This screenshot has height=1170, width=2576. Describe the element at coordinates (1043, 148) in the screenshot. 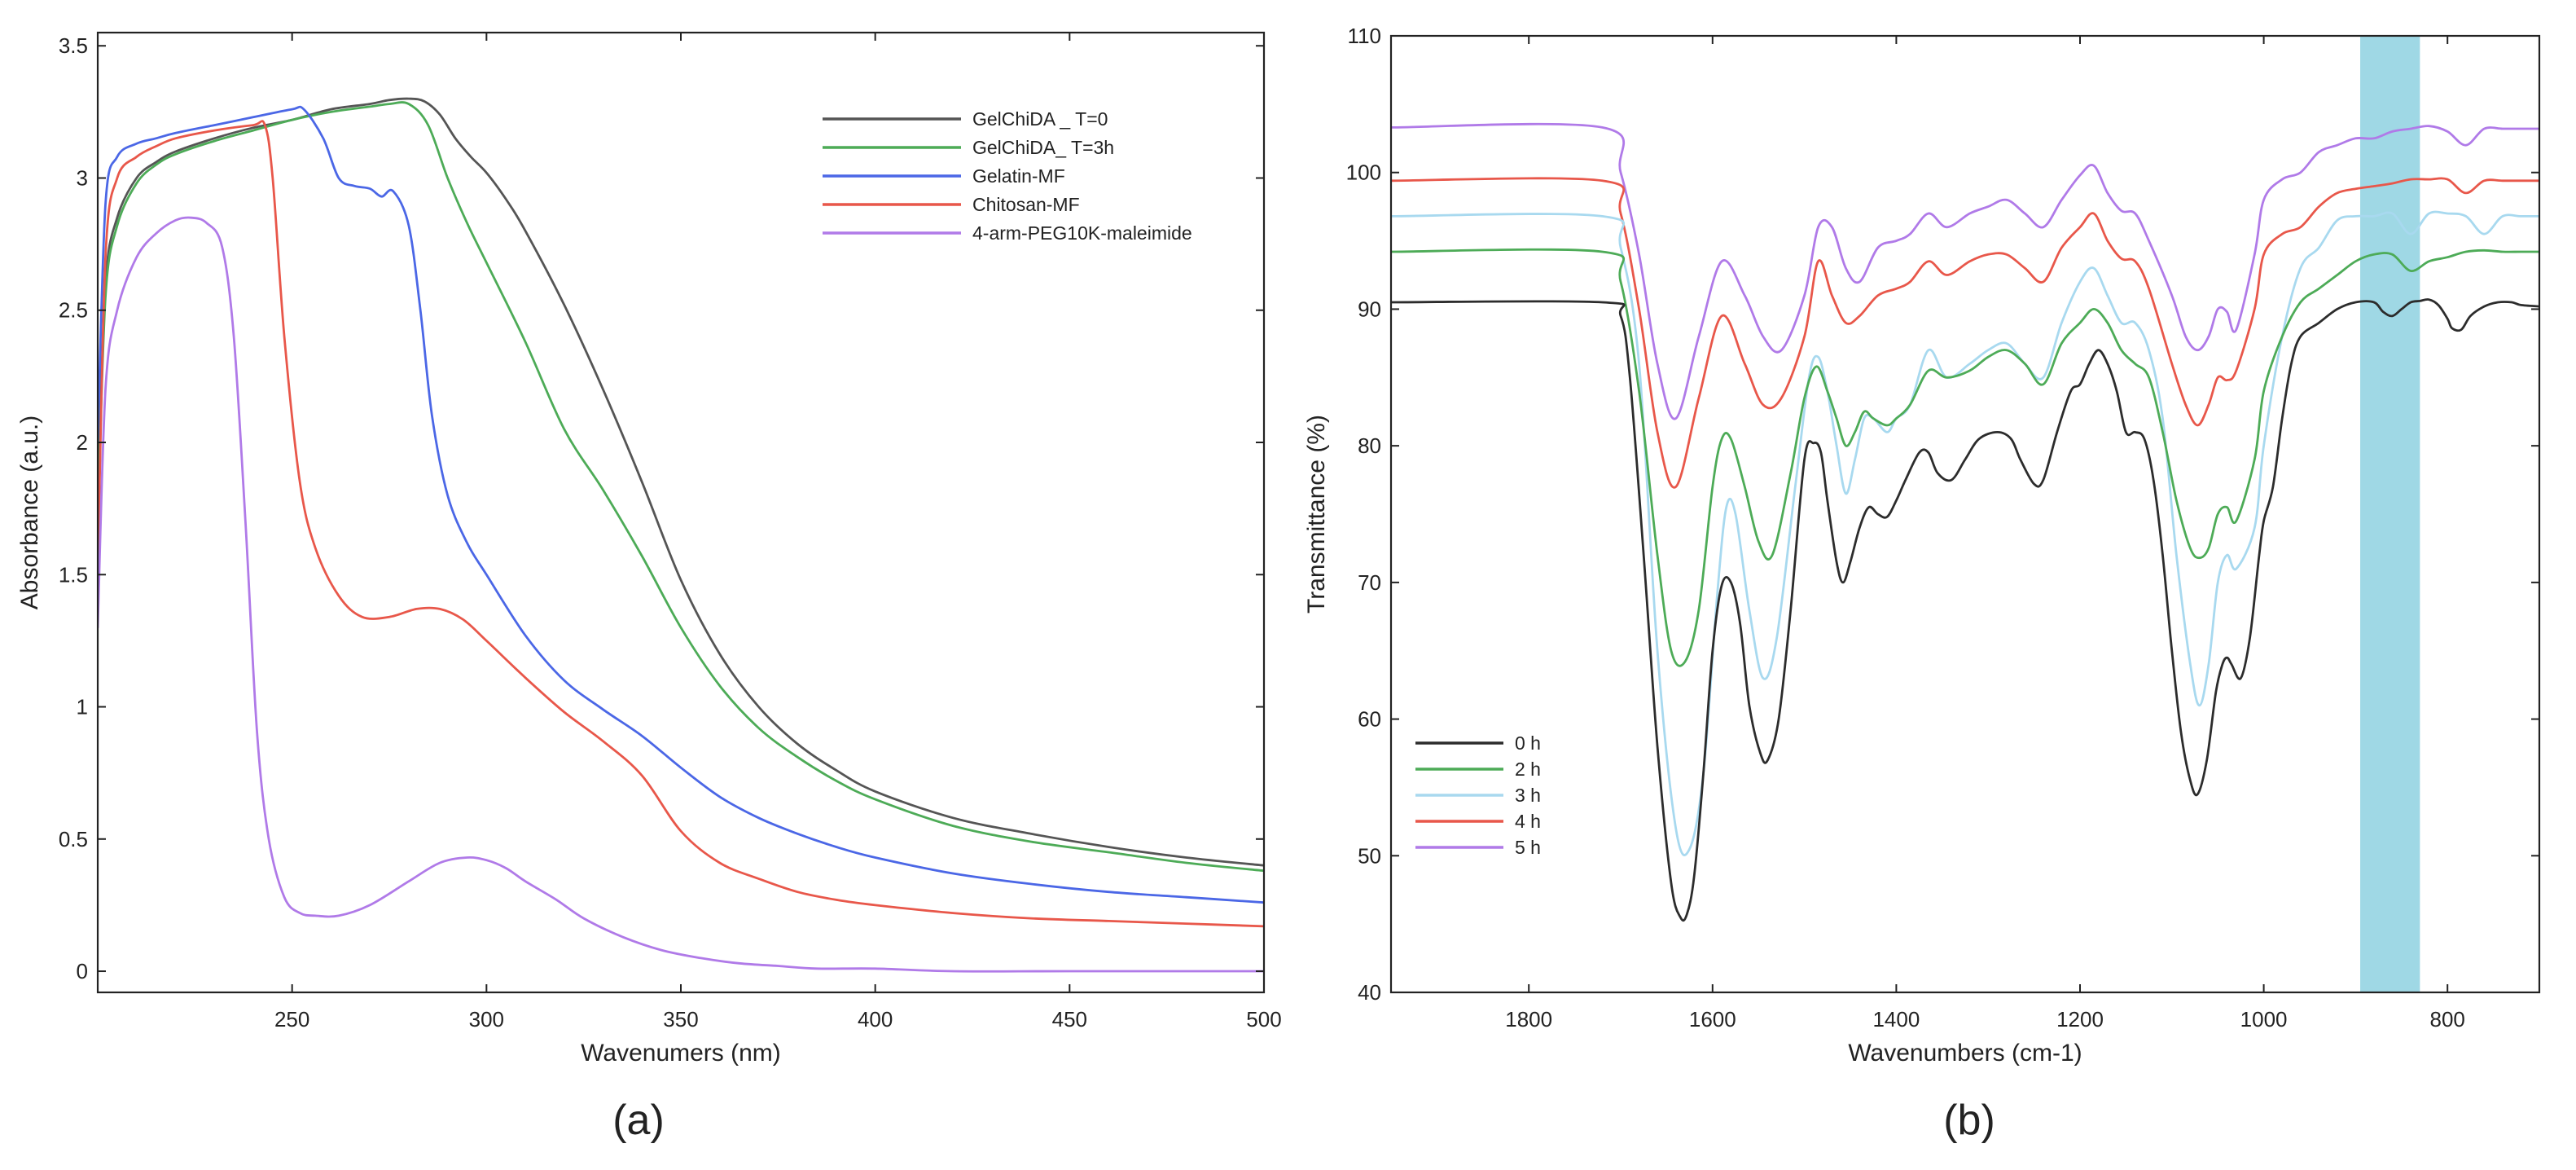

I see `legend-label-gelchida-t-3h: GelChiDA_ T=3h` at that location.